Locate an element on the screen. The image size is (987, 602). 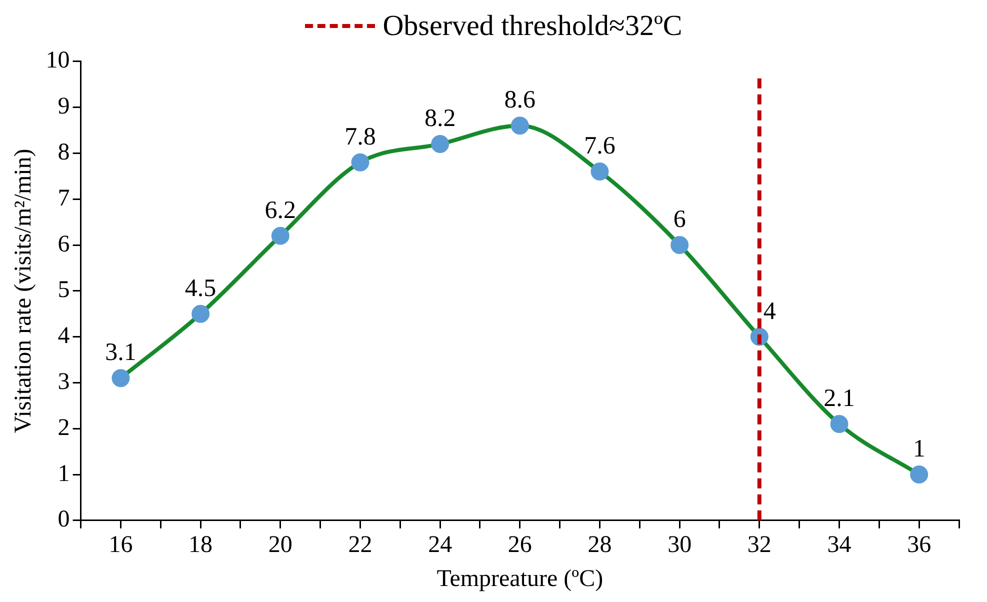
x-axis-title: Tempreature (ºC) is located at coordinates (520, 579).